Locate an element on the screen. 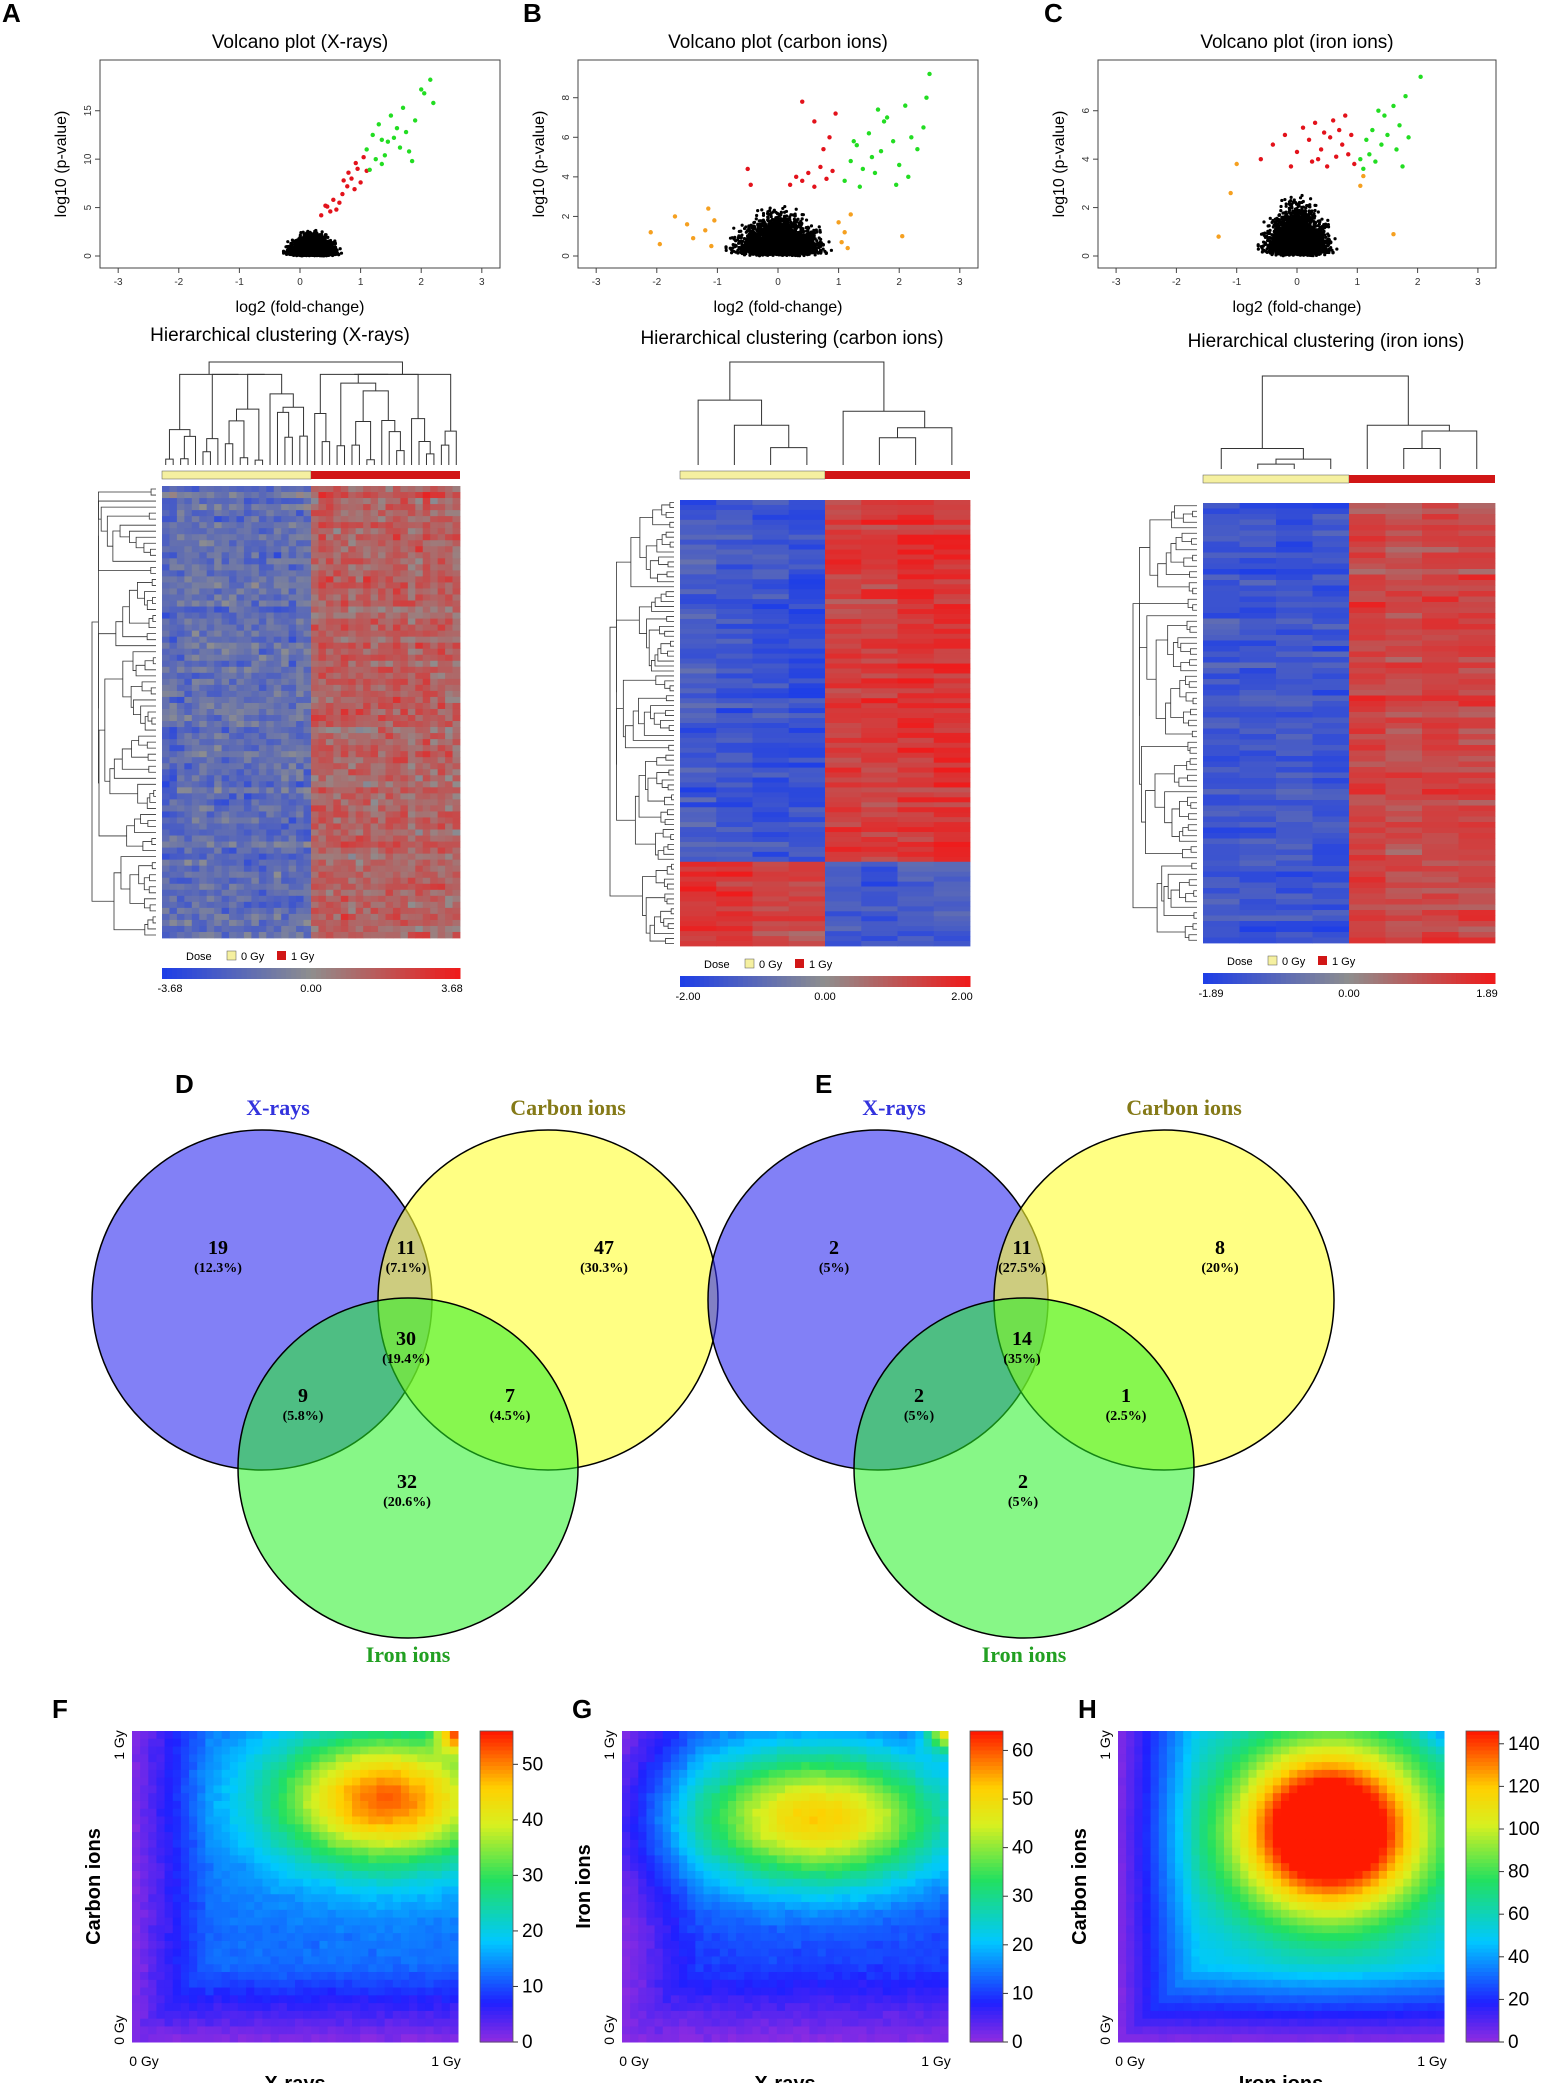  plot-title: Volcano plot (X-rays) is located at coordinates (300, 42).